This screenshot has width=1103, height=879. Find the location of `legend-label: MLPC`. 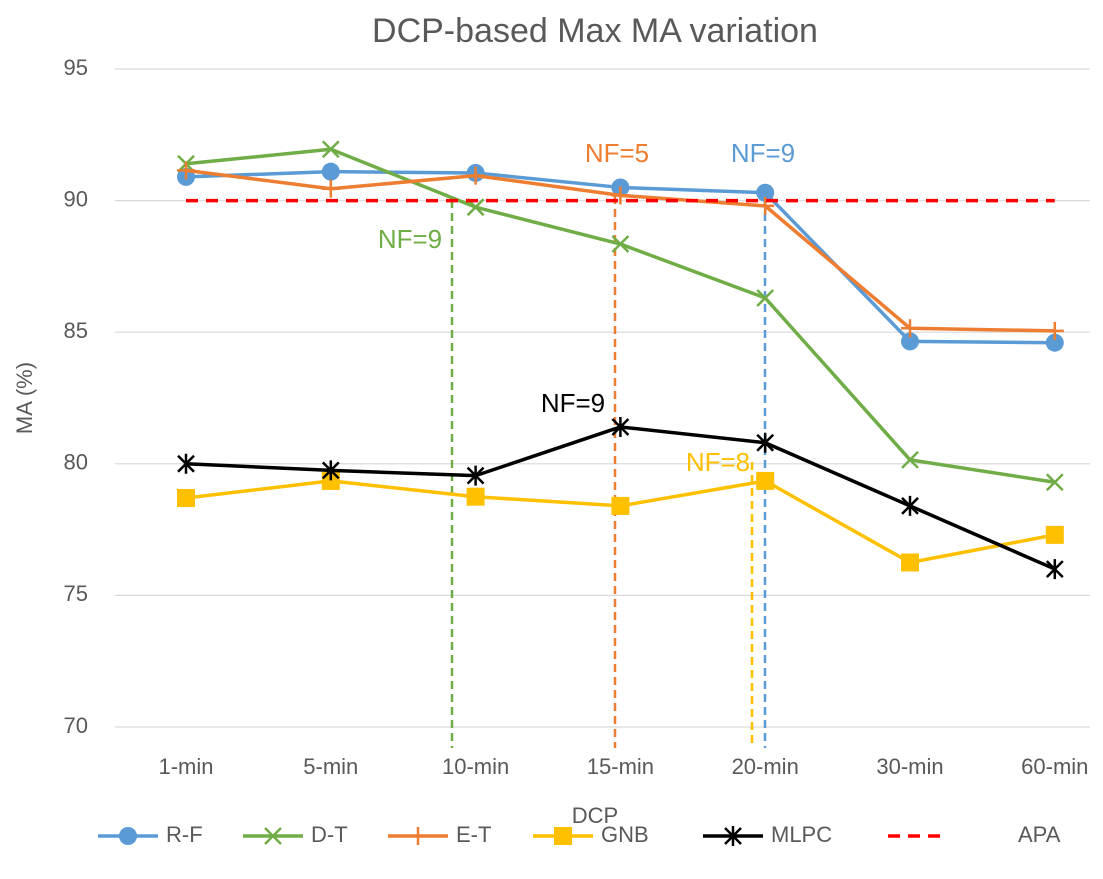

legend-label: MLPC is located at coordinates (801, 834).